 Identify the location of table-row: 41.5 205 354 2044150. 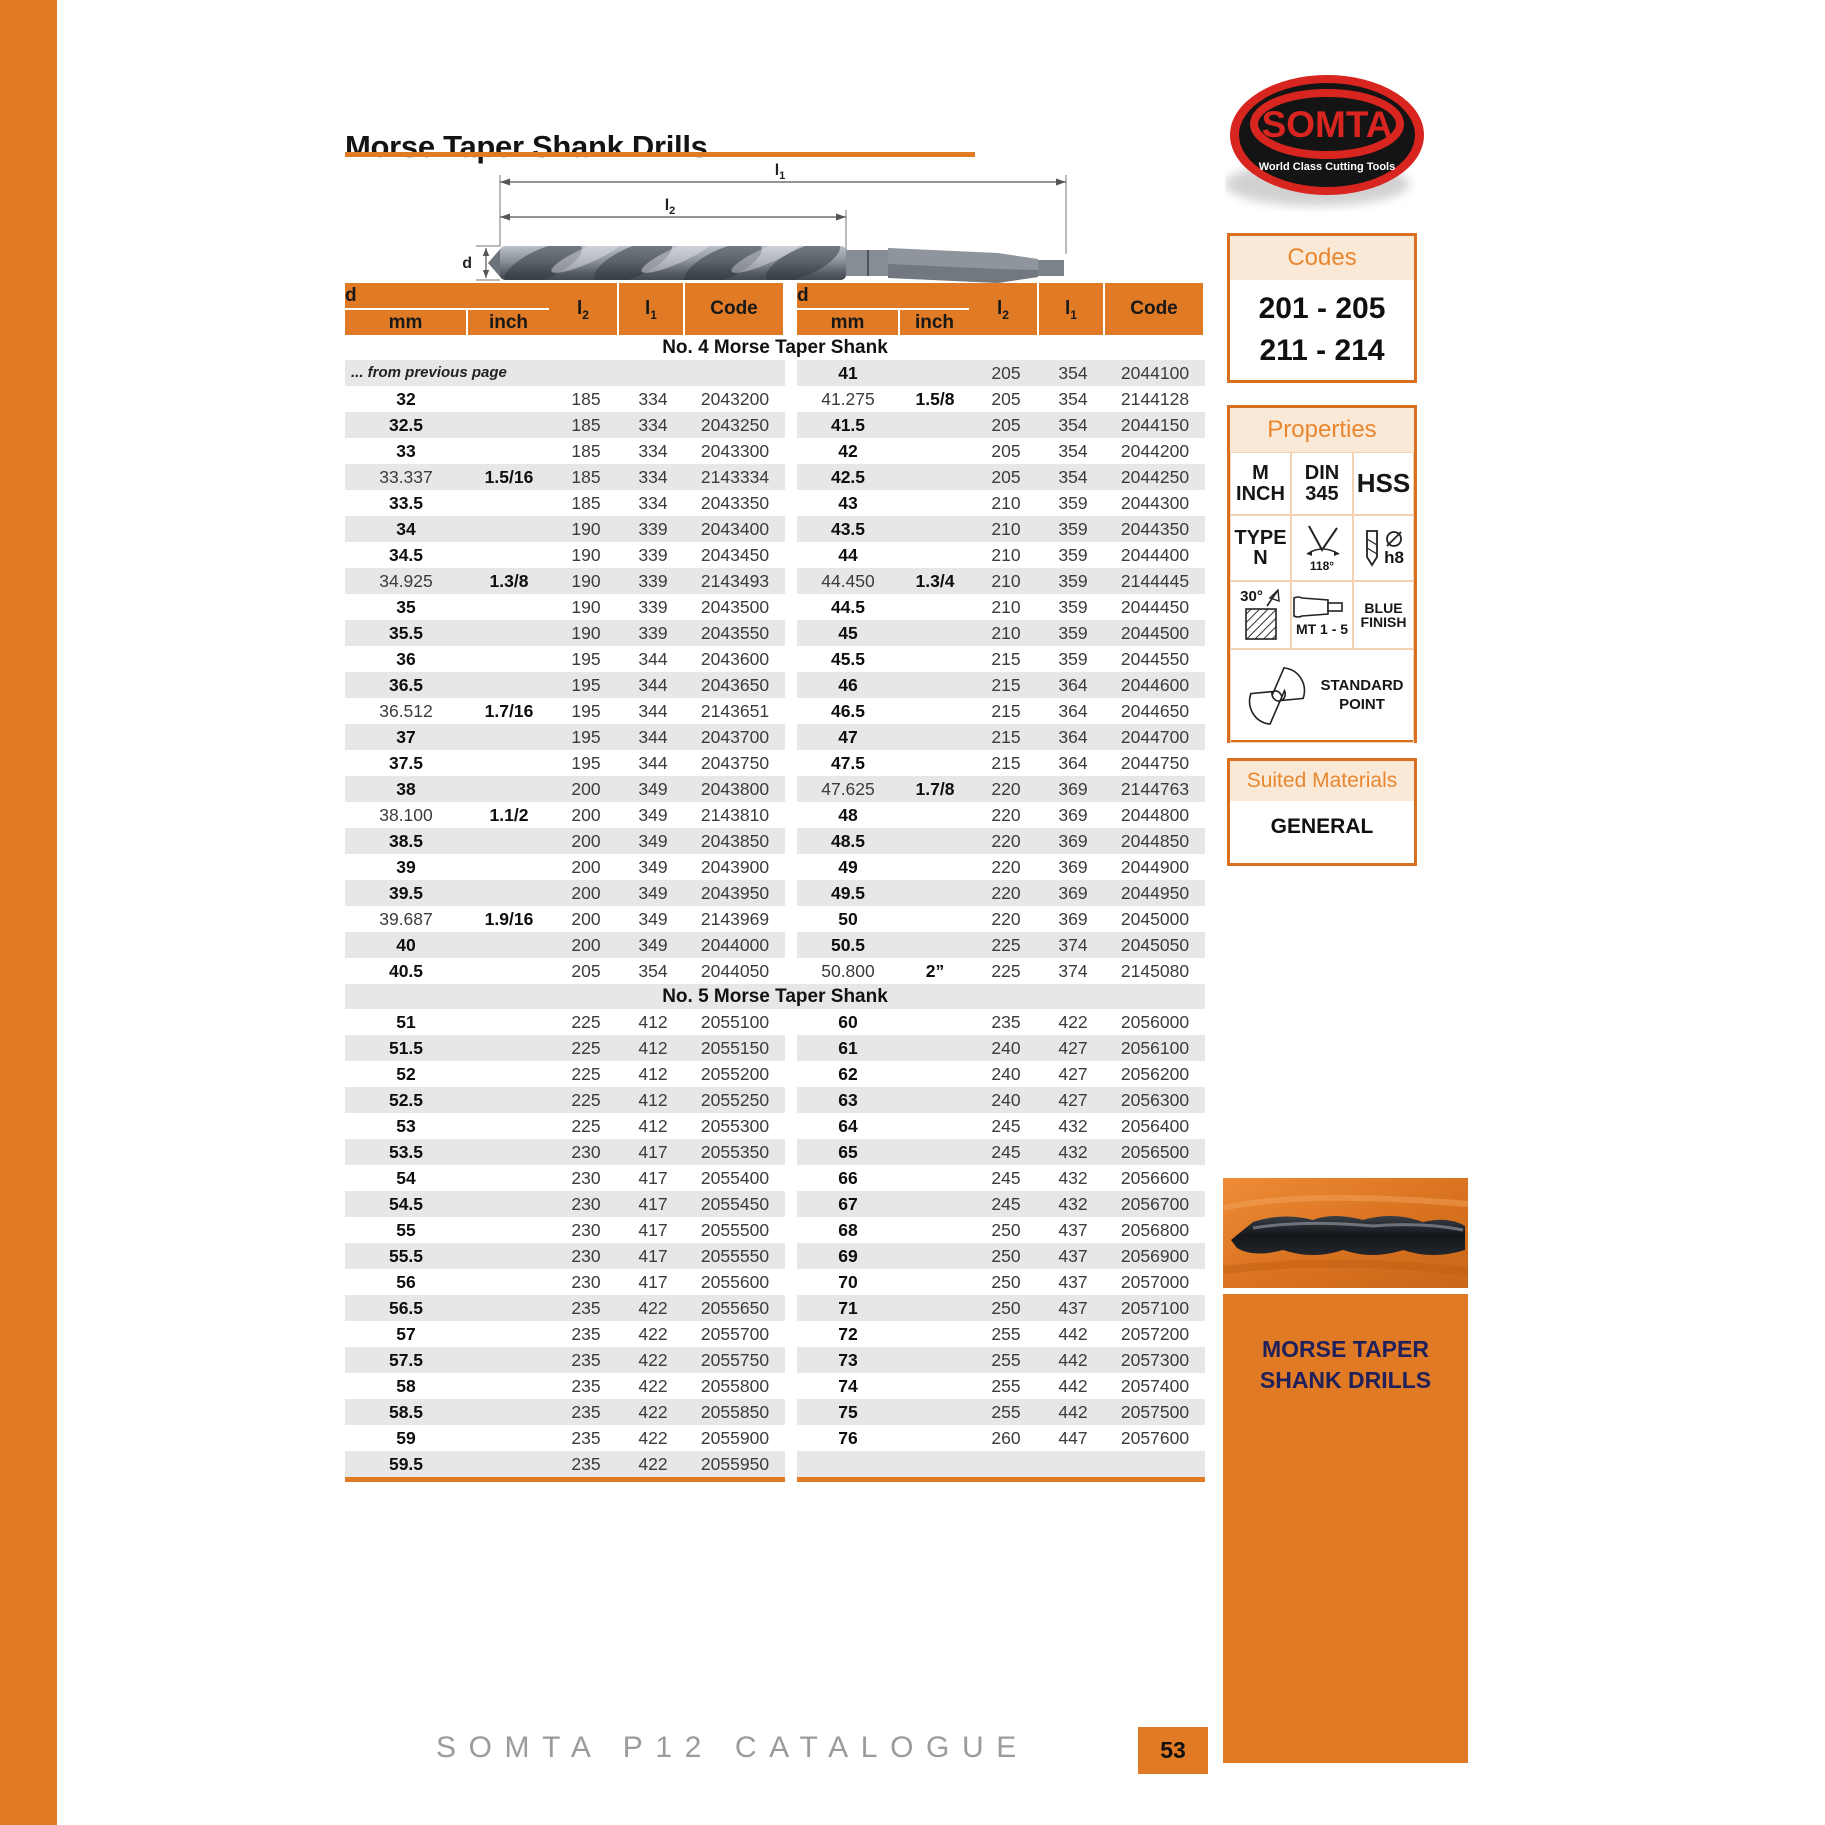
(1001, 425).